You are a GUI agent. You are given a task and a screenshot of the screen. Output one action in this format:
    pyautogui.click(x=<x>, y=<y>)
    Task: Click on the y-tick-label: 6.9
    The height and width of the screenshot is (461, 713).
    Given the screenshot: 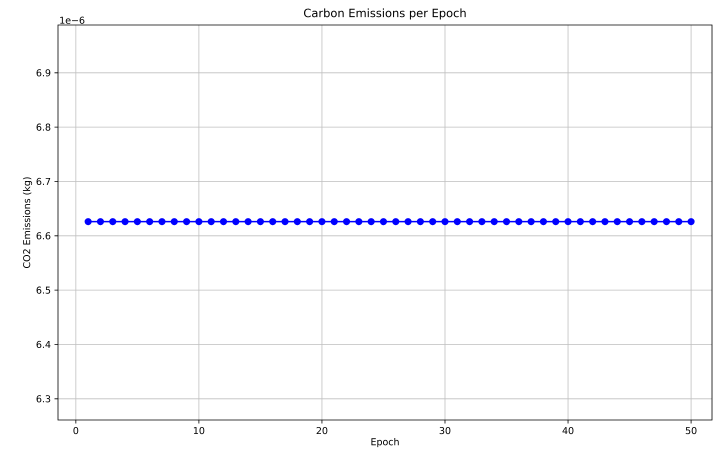 What is the action you would take?
    pyautogui.click(x=43, y=72)
    